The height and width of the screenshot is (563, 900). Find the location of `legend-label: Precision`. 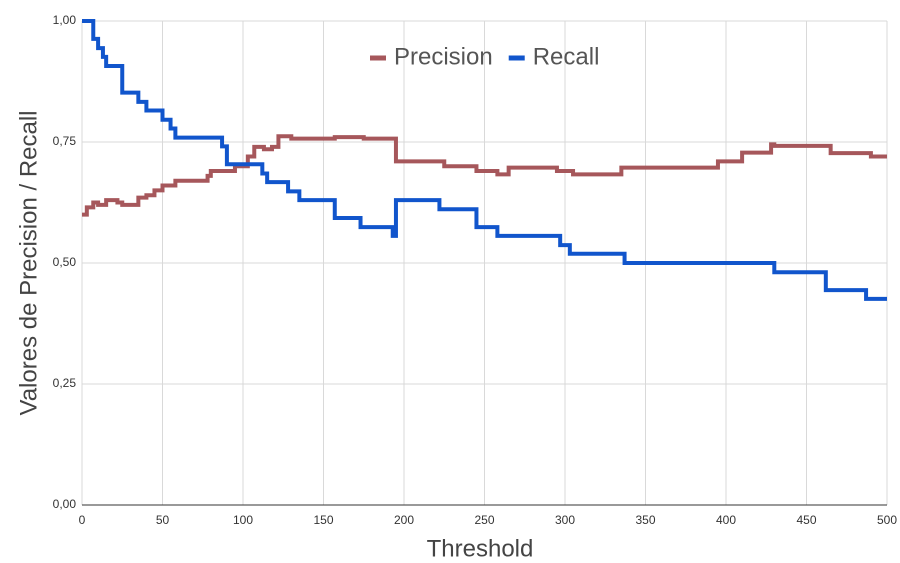

legend-label: Precision is located at coordinates (443, 56).